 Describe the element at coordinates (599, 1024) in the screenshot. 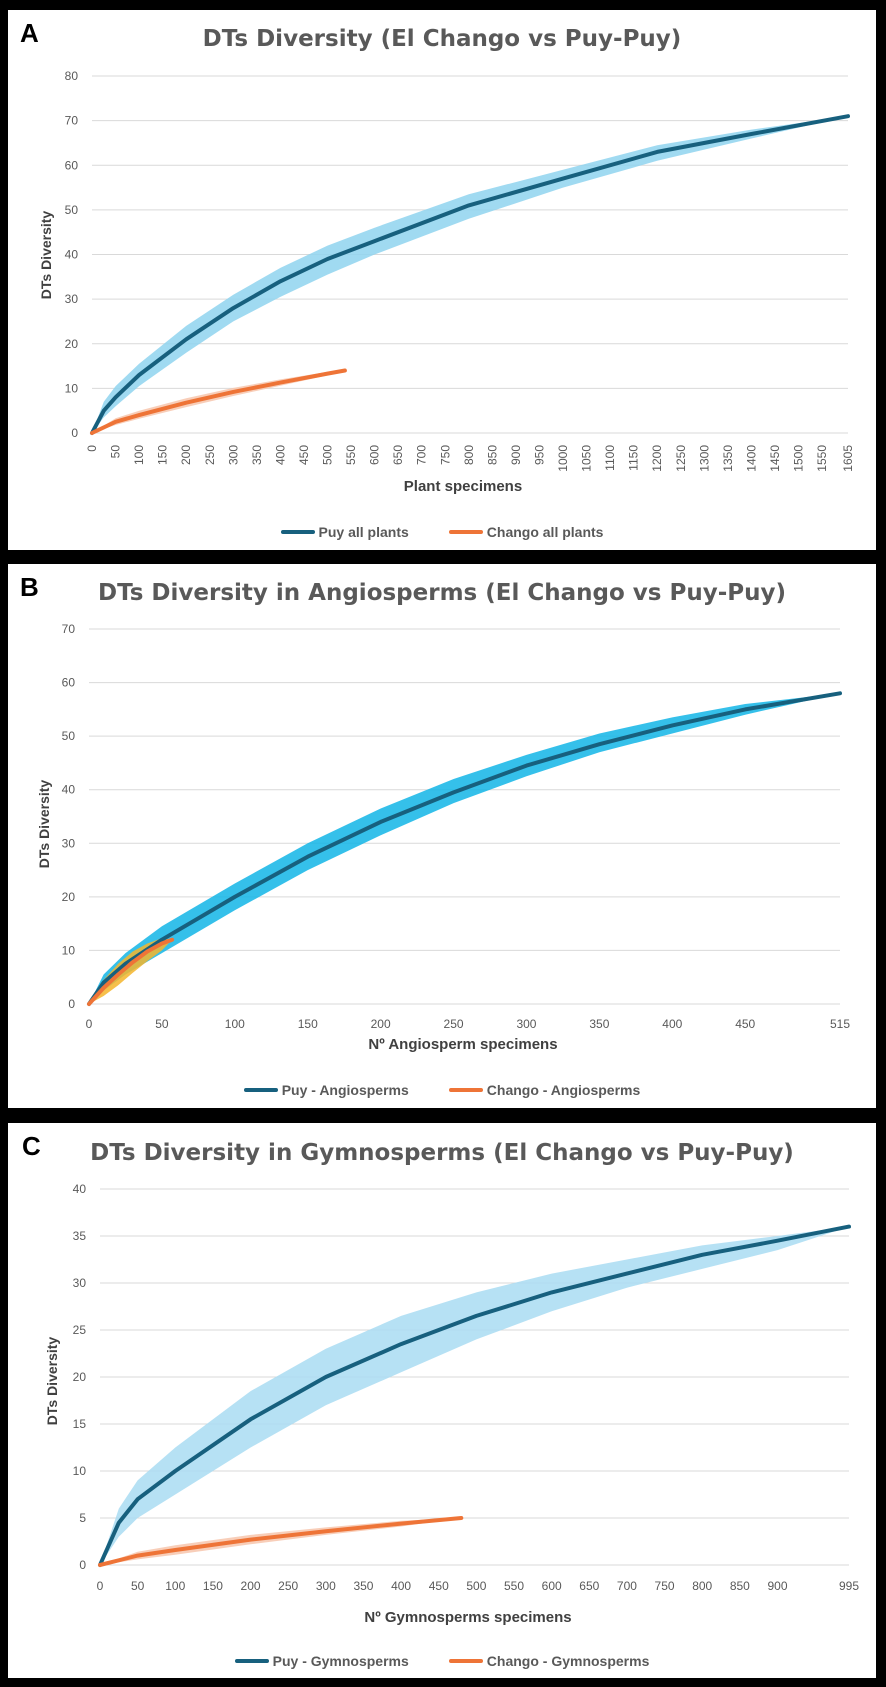

I see `x-tick-label: 350` at that location.